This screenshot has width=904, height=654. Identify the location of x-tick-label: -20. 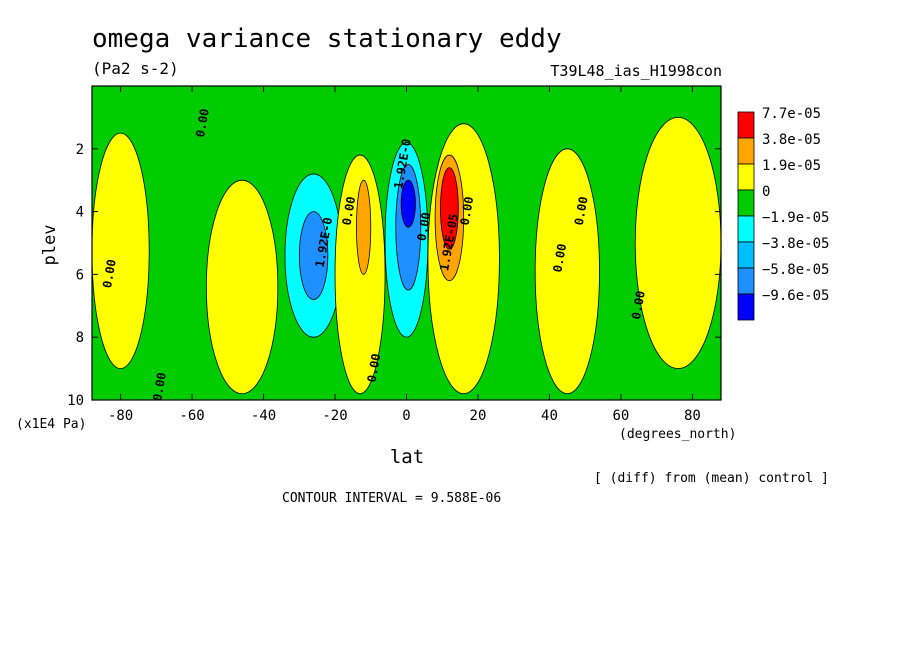
(334, 416).